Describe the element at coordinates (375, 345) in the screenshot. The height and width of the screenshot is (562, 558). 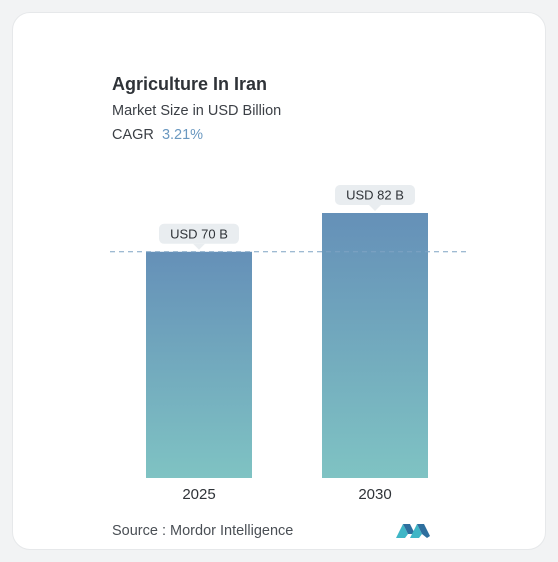
I see `bar-2030` at that location.